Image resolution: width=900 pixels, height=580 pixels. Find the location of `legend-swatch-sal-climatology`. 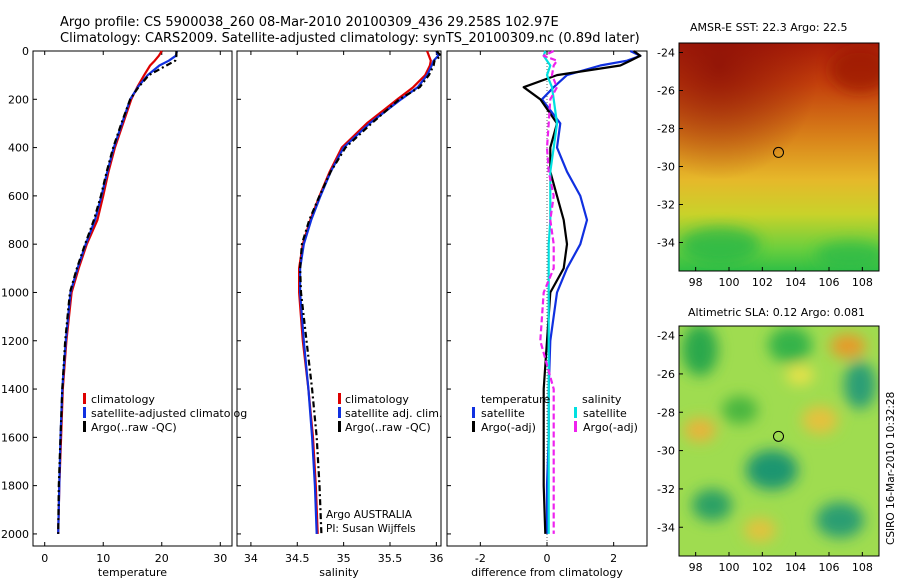

legend-swatch-sal-climatology is located at coordinates (339, 398).